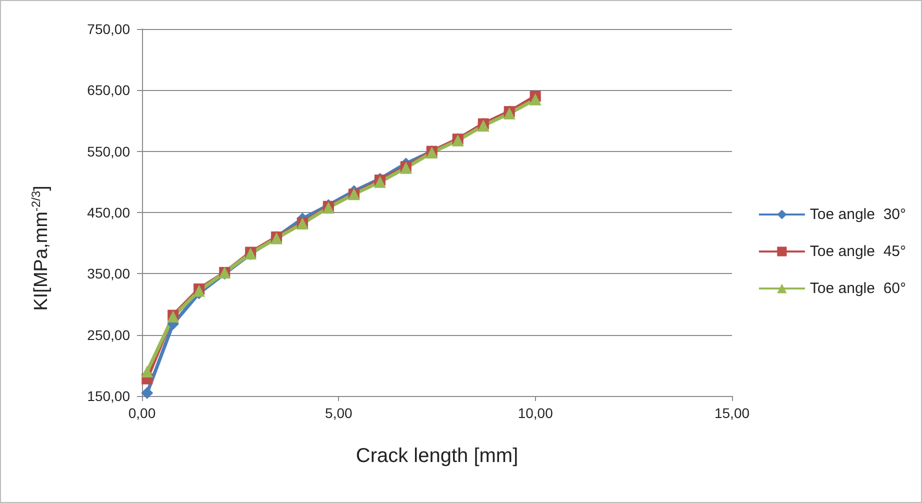 The width and height of the screenshot is (922, 503). What do you see at coordinates (536, 413) in the screenshot?
I see `x-tick-label: 10,00` at bounding box center [536, 413].